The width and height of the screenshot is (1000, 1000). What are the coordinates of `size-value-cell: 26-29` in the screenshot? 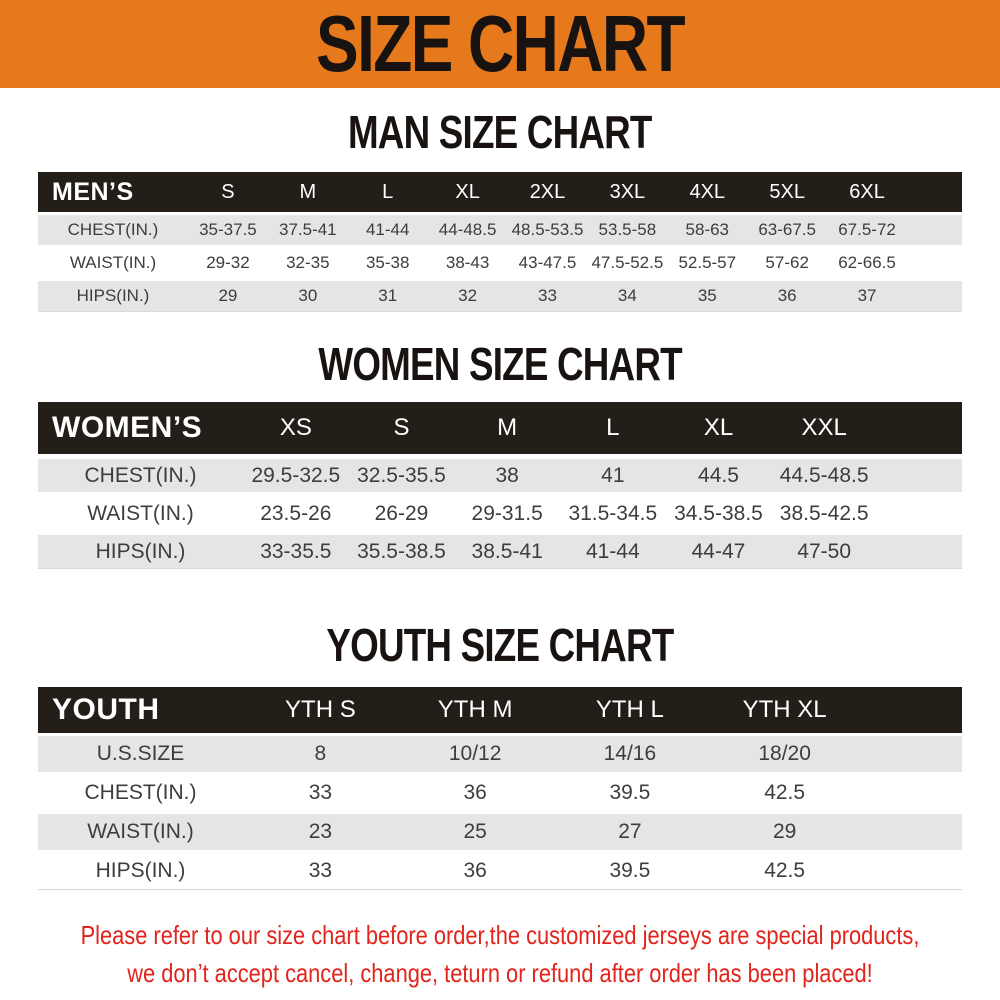 It's located at (401, 513).